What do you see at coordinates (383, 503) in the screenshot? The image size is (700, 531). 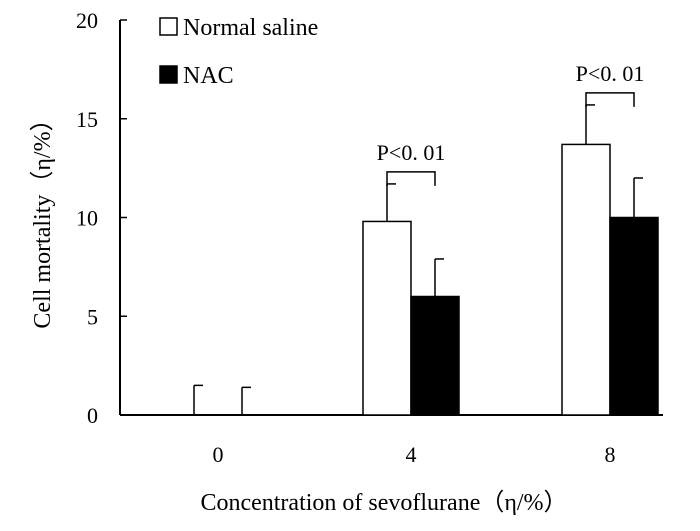 I see `x-axis-title: Concentration of sevoflurane（η/%）` at bounding box center [383, 503].